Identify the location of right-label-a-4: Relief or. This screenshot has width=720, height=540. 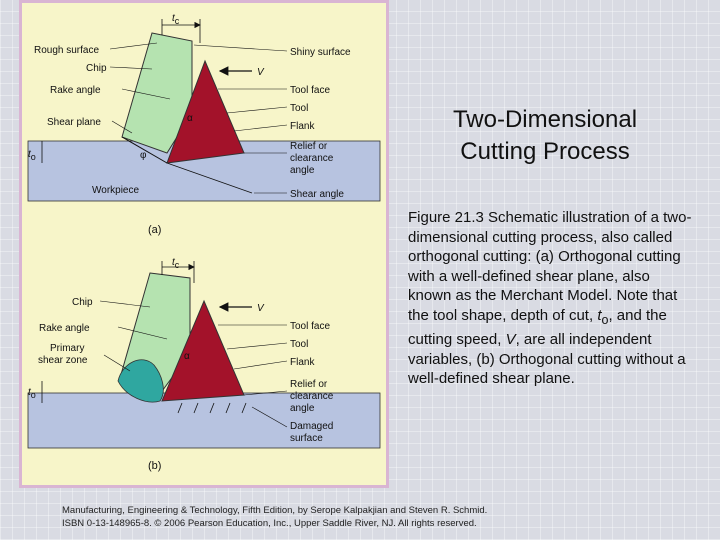
(309, 146).